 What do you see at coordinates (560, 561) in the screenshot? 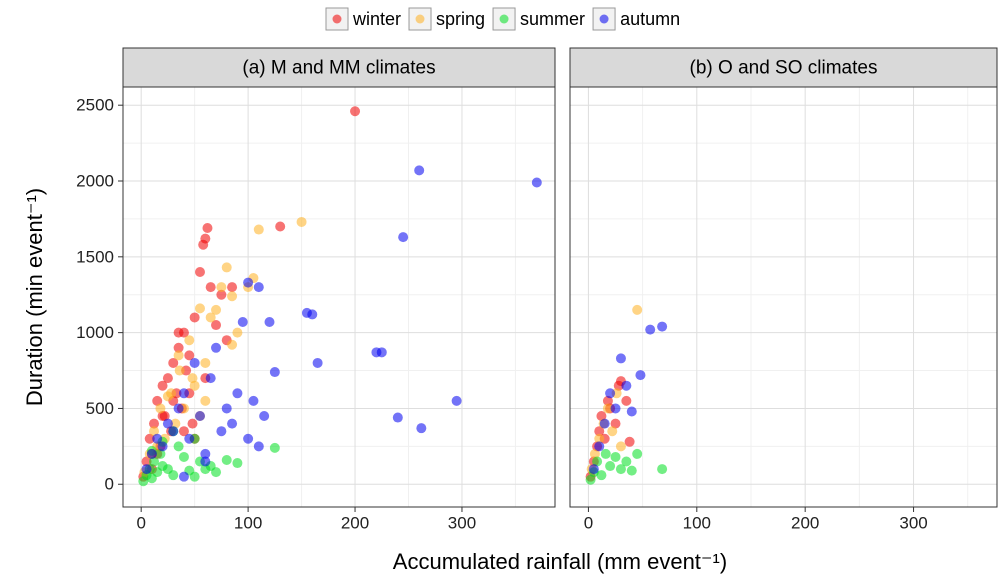
I see `x-axis-label: Accumulated rainfall (mm event⁻¹)` at bounding box center [560, 561].